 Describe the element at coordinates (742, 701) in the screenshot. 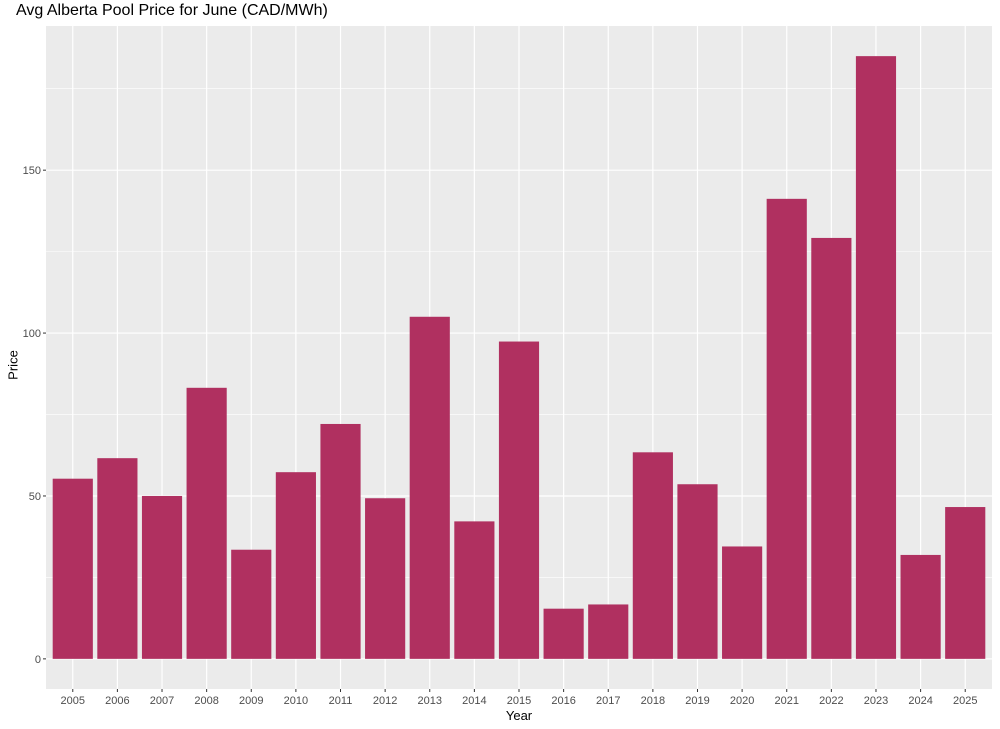

I see `x-tick-label: 2020` at that location.